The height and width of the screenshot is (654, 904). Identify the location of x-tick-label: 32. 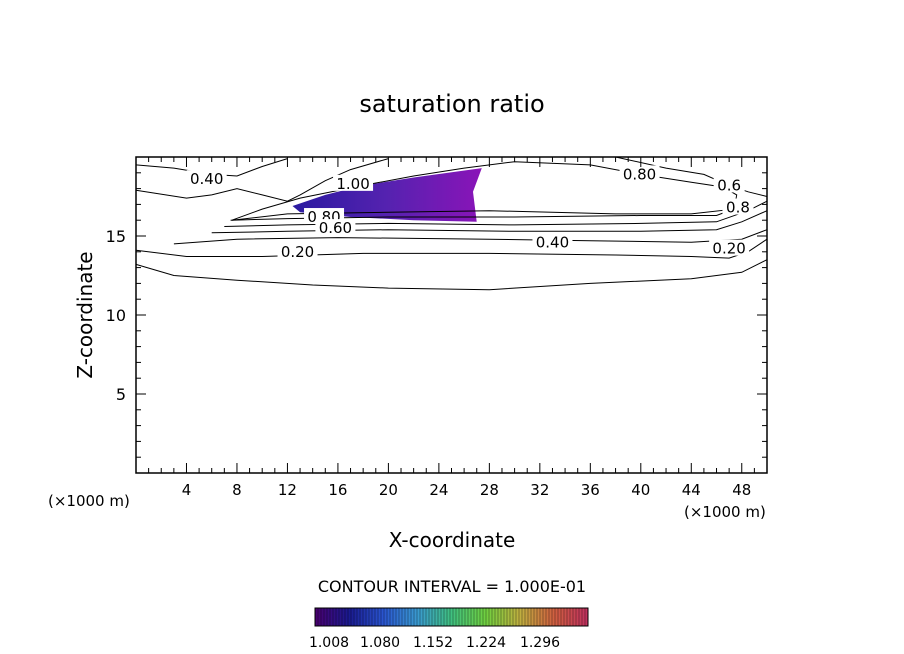
(539, 490).